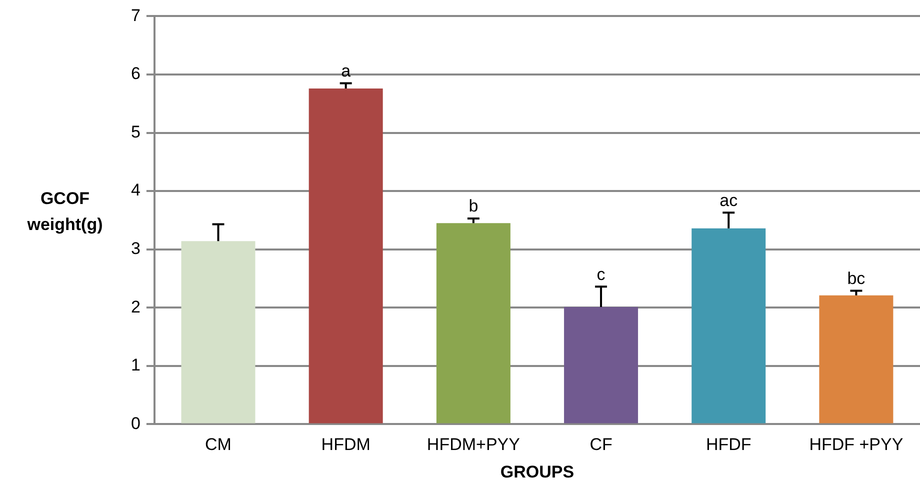 Image resolution: width=920 pixels, height=491 pixels. I want to click on annotation: bc, so click(856, 278).